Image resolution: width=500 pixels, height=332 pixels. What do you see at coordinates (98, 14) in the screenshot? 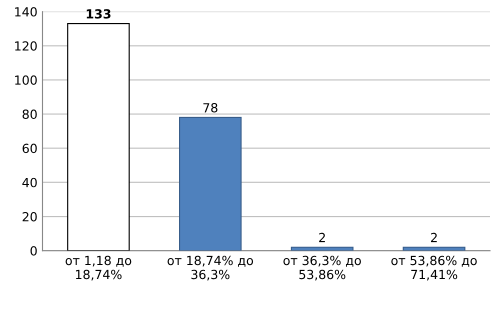
I see `data-label: 133` at bounding box center [98, 14].